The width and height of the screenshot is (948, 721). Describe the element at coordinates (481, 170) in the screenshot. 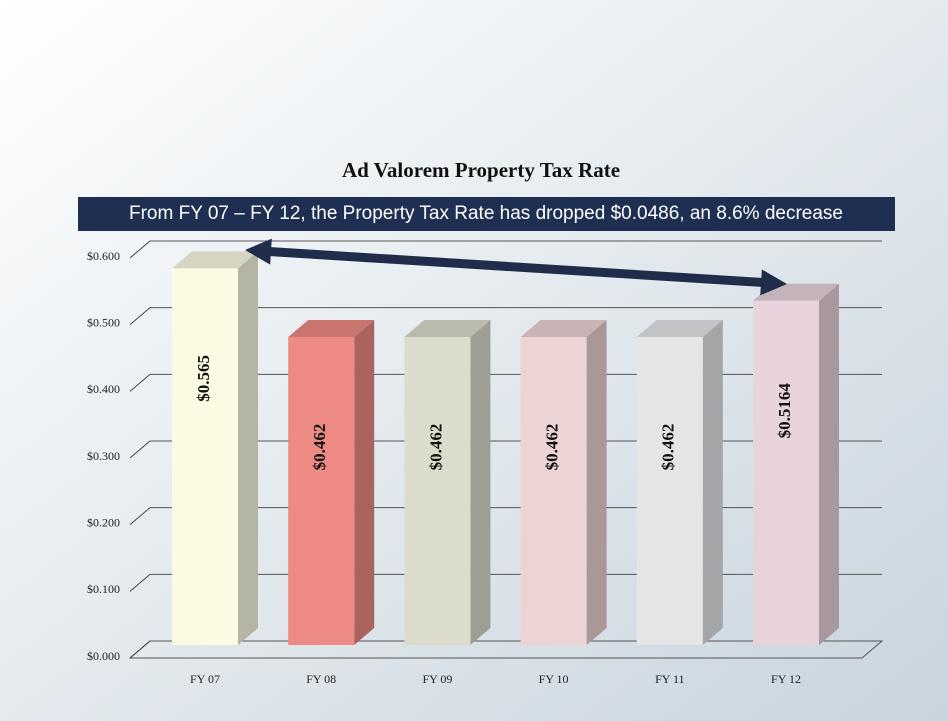

I see `chart-title: Ad Valorem Property Tax Rate` at that location.